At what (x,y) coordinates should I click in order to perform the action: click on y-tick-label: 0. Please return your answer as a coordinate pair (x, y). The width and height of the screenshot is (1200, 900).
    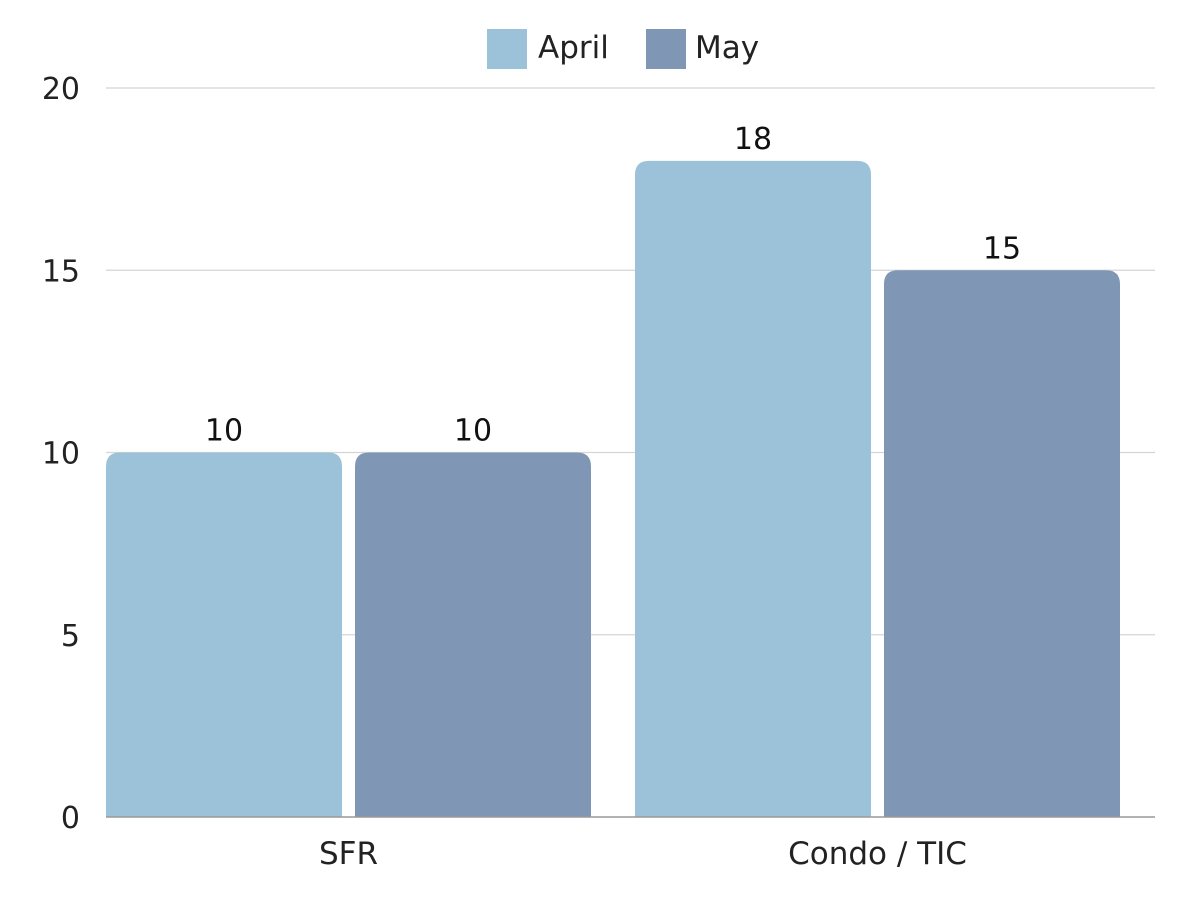
    Looking at the image, I should click on (70, 818).